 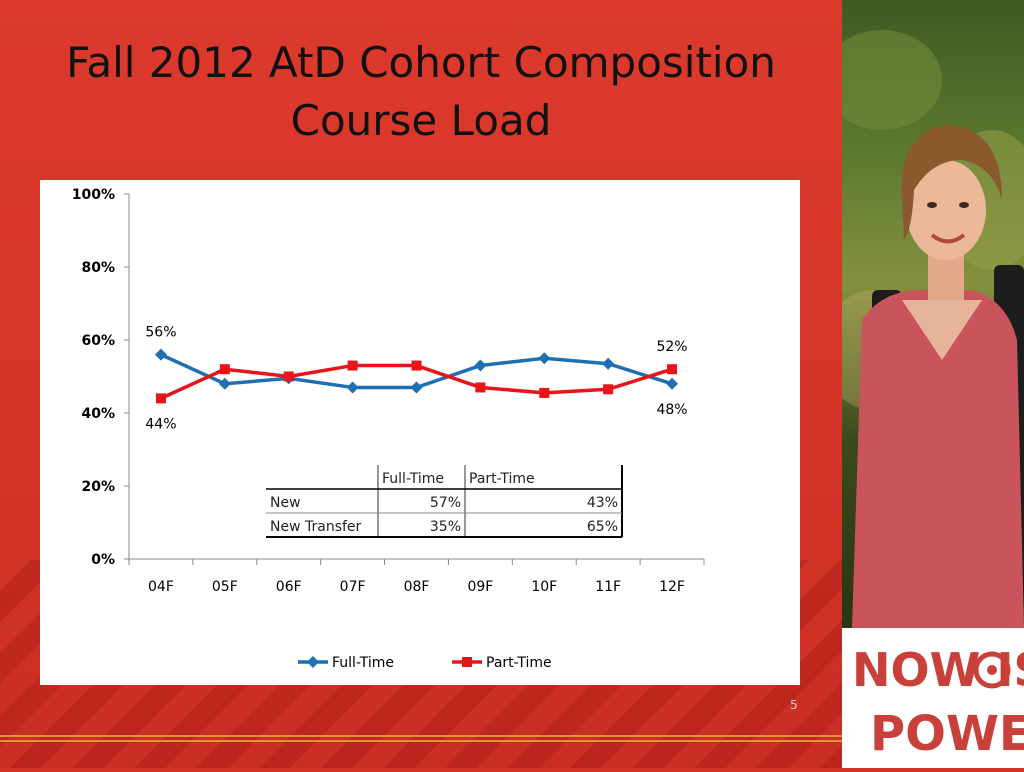 I want to click on table-cell: 57%, so click(x=445, y=503).